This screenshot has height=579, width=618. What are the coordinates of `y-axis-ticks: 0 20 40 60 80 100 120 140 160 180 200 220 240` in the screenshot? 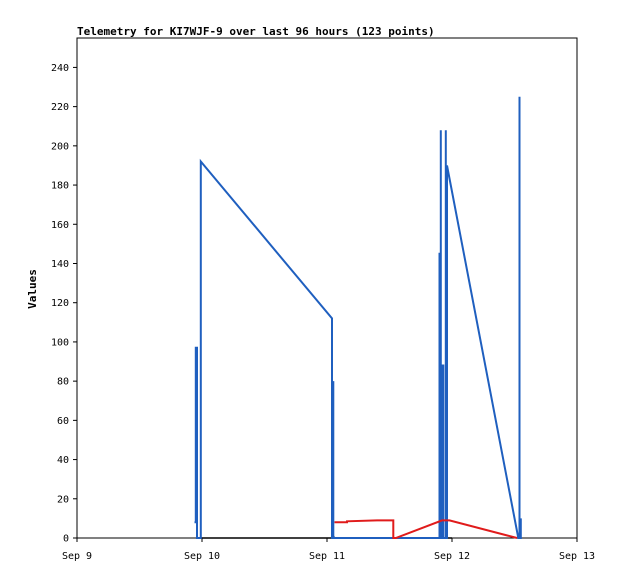 It's located at (64, 304).